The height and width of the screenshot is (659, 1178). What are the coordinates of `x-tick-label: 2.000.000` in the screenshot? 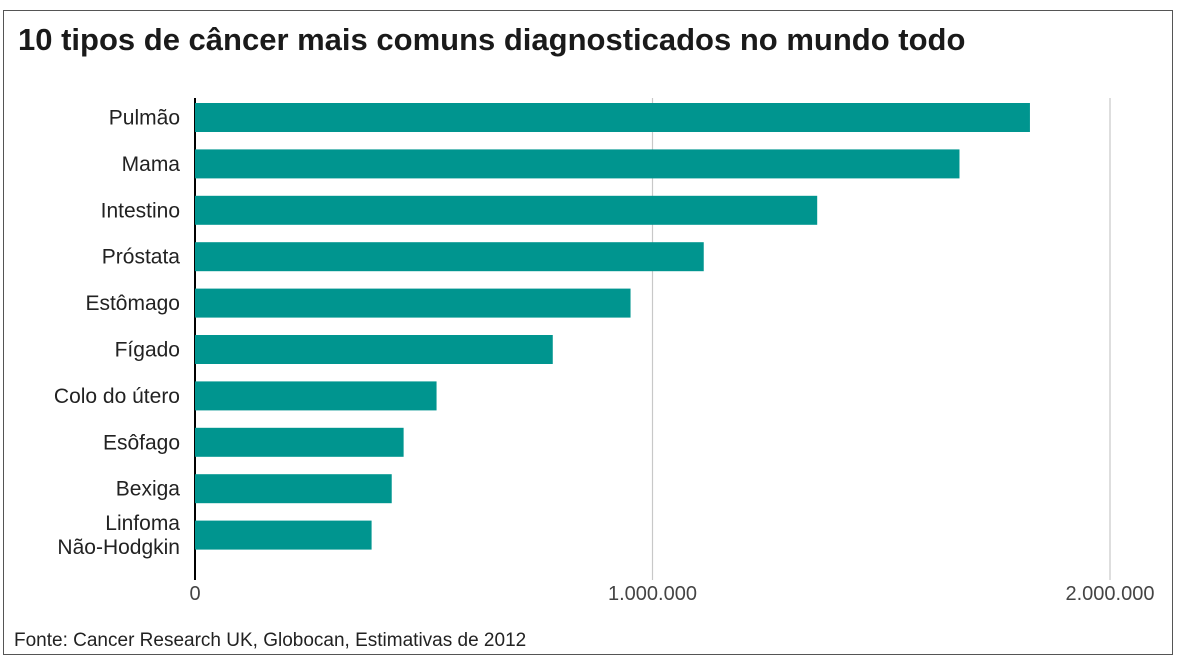 It's located at (1110, 594).